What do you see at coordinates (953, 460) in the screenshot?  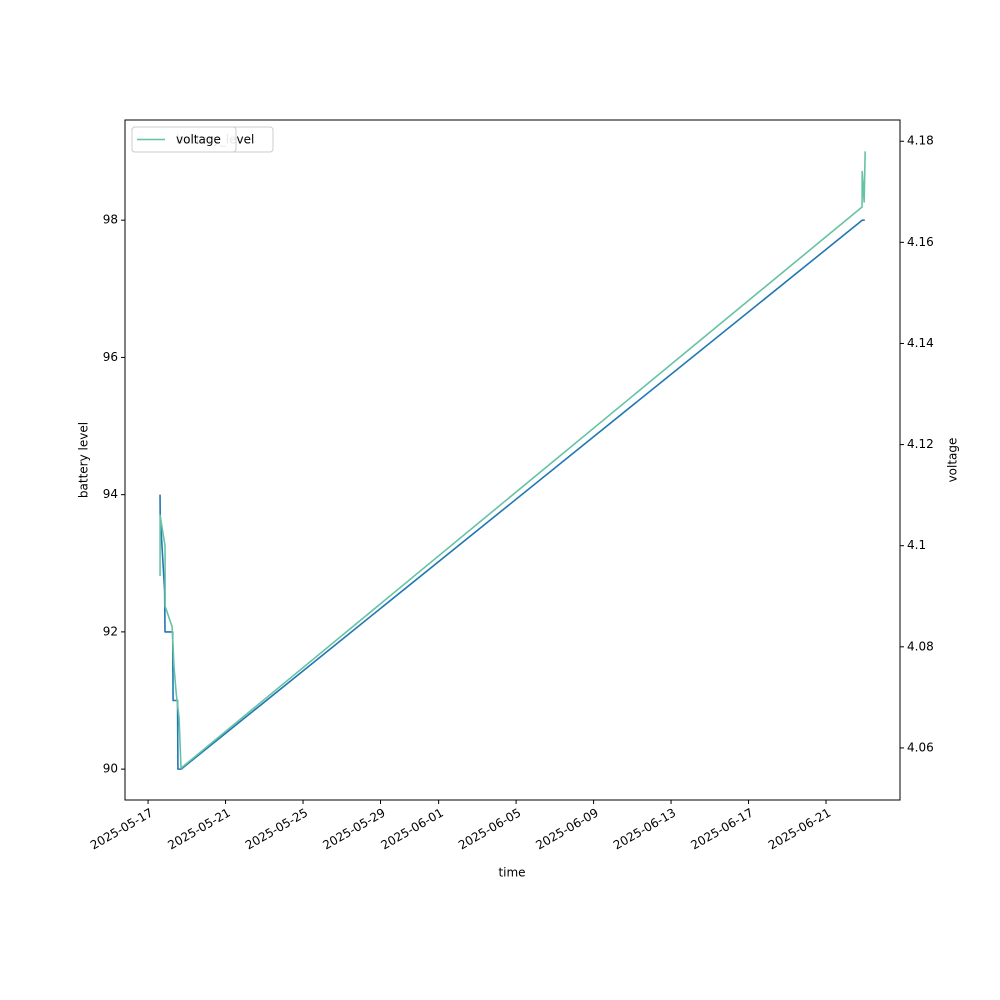 I see `y2-axis-label: voltage` at bounding box center [953, 460].